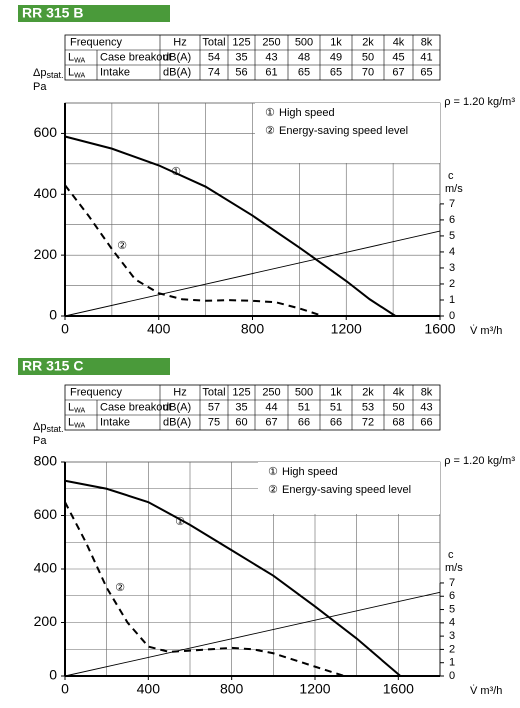 The height and width of the screenshot is (708, 520). I want to click on y2-tick-label: 2, so click(452, 649).